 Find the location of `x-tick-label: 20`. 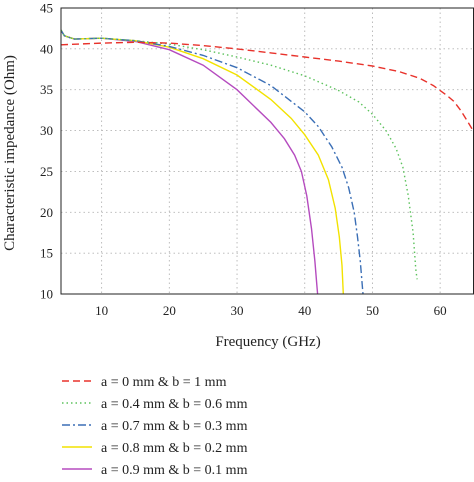

x-tick-label: 20 is located at coordinates (169, 310).